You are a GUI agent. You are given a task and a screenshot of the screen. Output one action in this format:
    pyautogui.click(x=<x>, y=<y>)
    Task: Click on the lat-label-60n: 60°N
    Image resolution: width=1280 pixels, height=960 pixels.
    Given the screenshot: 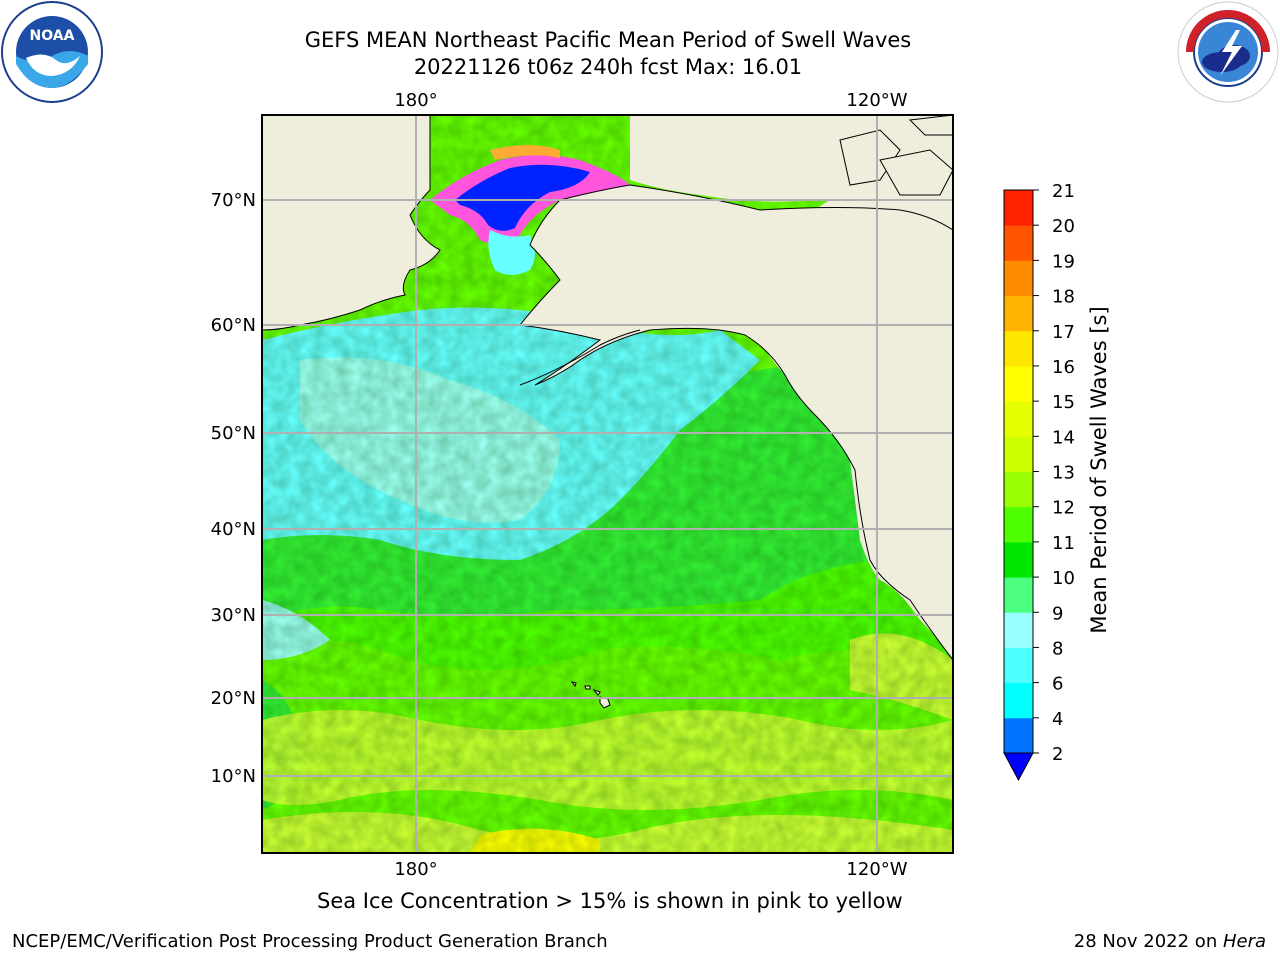 What is the action you would take?
    pyautogui.click(x=233, y=325)
    